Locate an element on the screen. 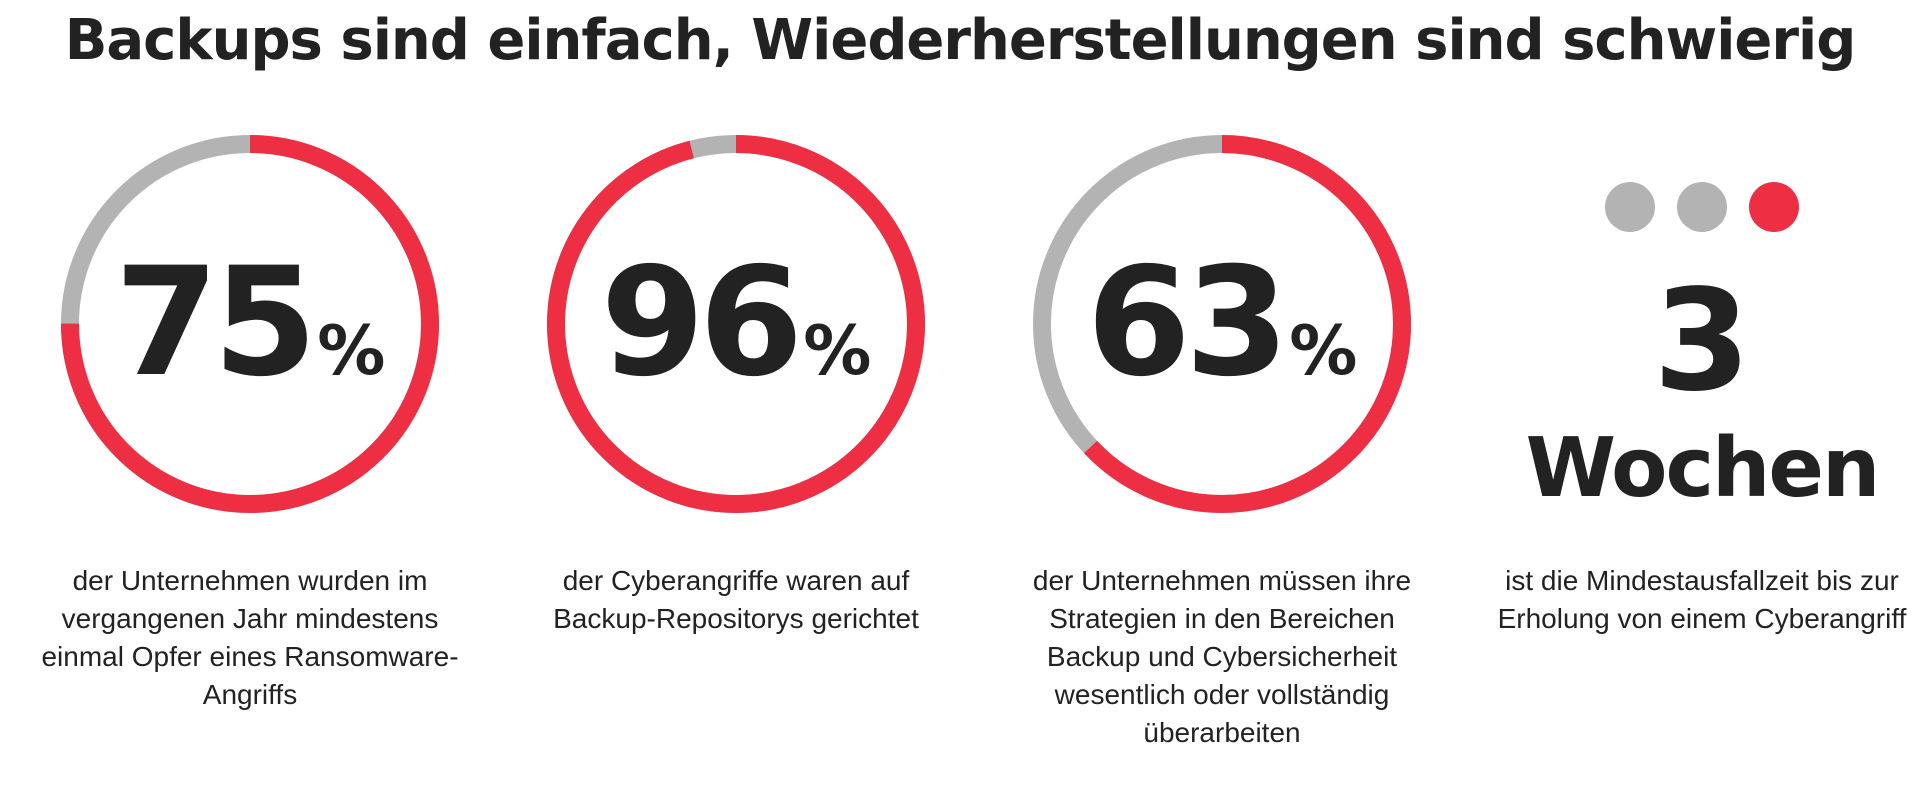 This screenshot has height=811, width=1920. ring-value-number: 75 is located at coordinates (216, 323).